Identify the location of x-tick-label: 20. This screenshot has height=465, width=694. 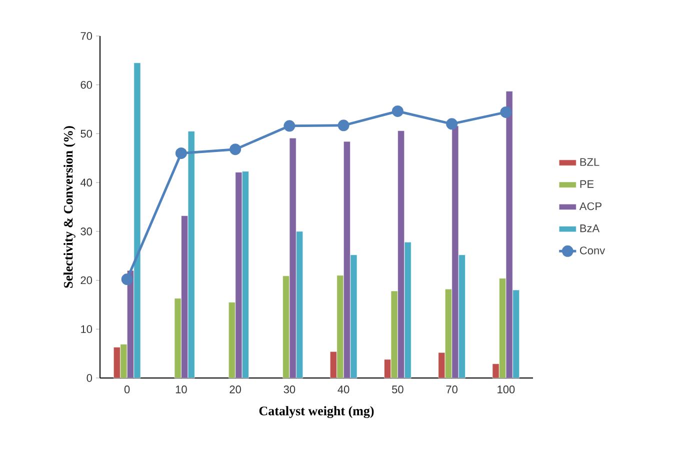
(235, 390).